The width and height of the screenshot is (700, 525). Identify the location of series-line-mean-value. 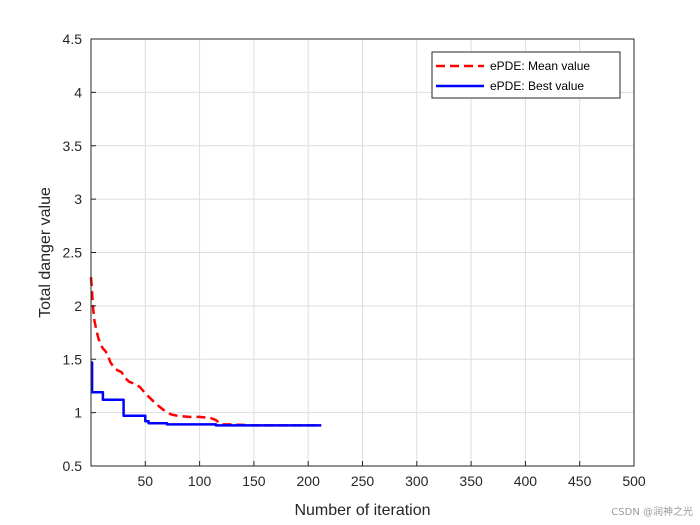
(205, 352).